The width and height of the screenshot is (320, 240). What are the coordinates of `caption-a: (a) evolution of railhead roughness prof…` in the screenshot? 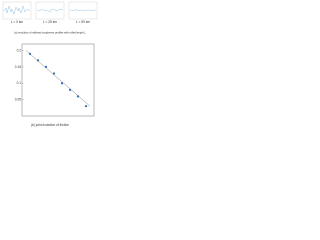 It's located at (50, 33).